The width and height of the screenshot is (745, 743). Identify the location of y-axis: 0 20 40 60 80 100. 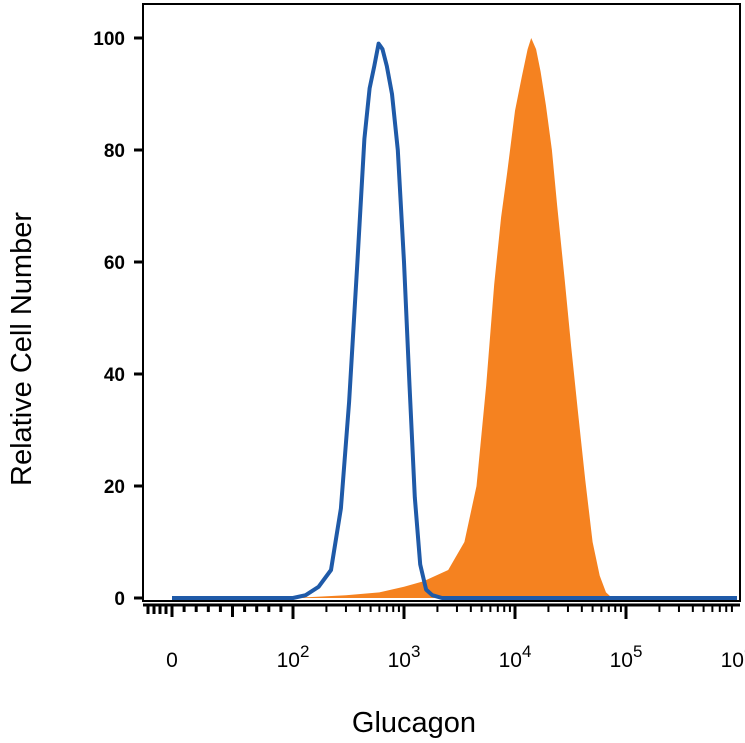
(118, 319).